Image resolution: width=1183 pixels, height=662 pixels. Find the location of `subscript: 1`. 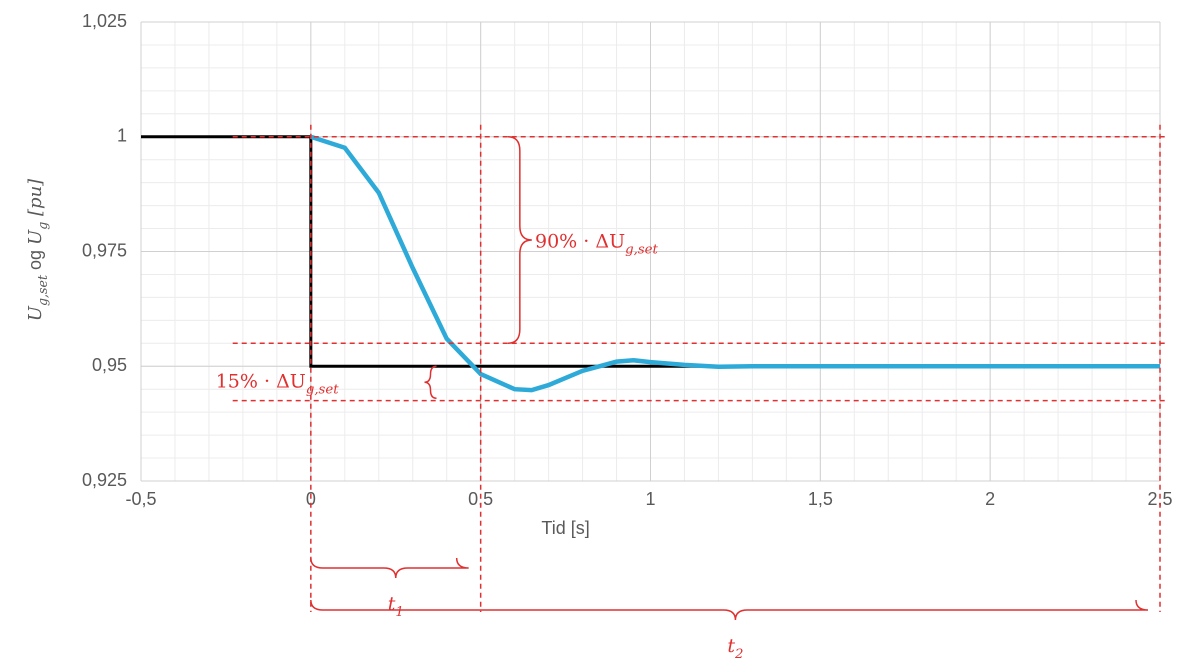

subscript: 1 is located at coordinates (399, 612).